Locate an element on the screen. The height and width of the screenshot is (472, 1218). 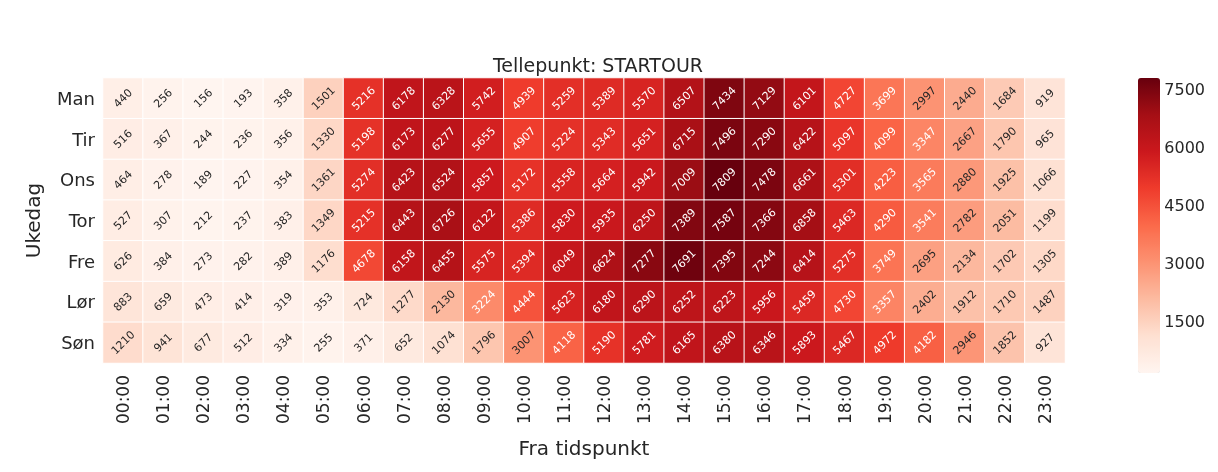
x-tick-label: 14:00 is located at coordinates (684, 399).